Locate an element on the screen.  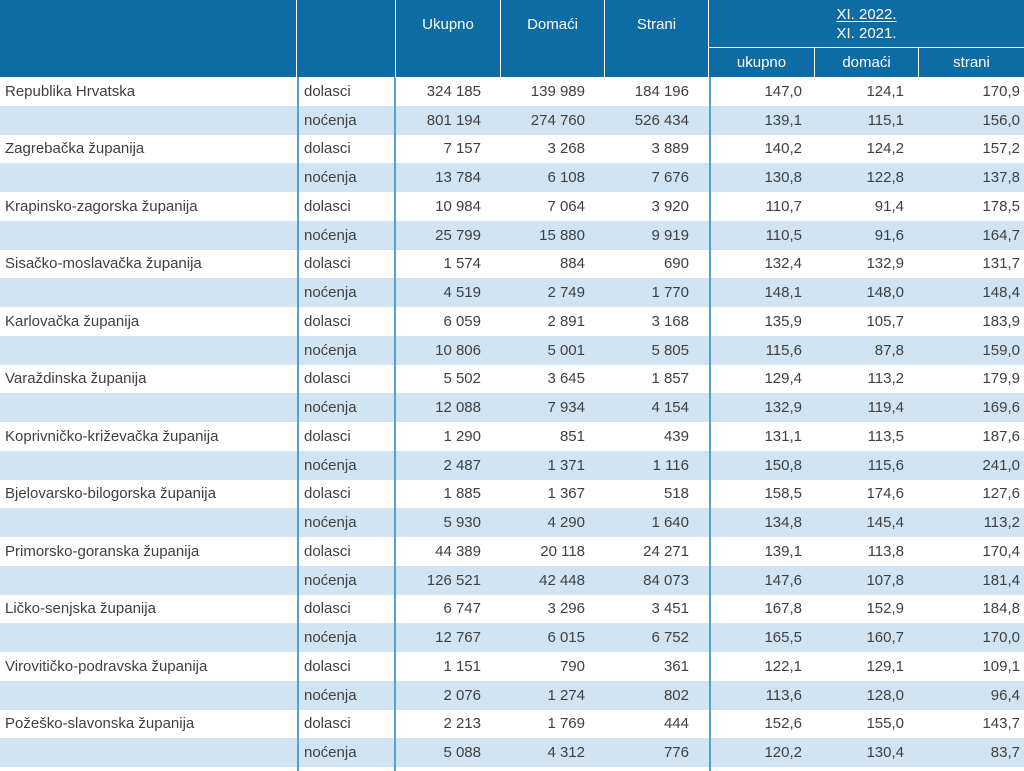
index-strani-cell: 170,0 is located at coordinates (1001, 638).